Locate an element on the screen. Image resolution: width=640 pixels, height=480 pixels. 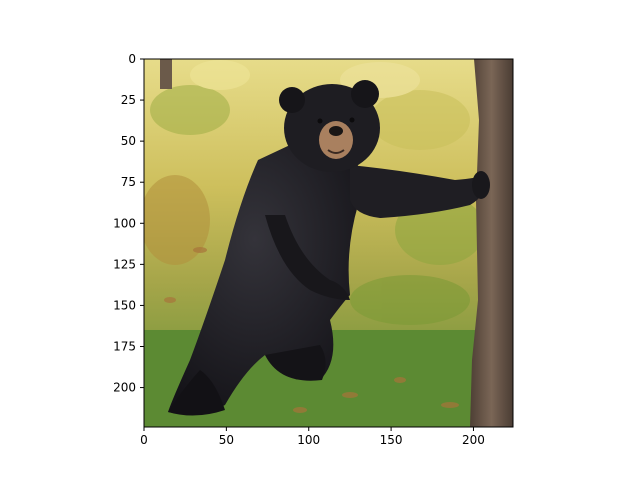
x-tick-label: 150 is located at coordinates (391, 440).